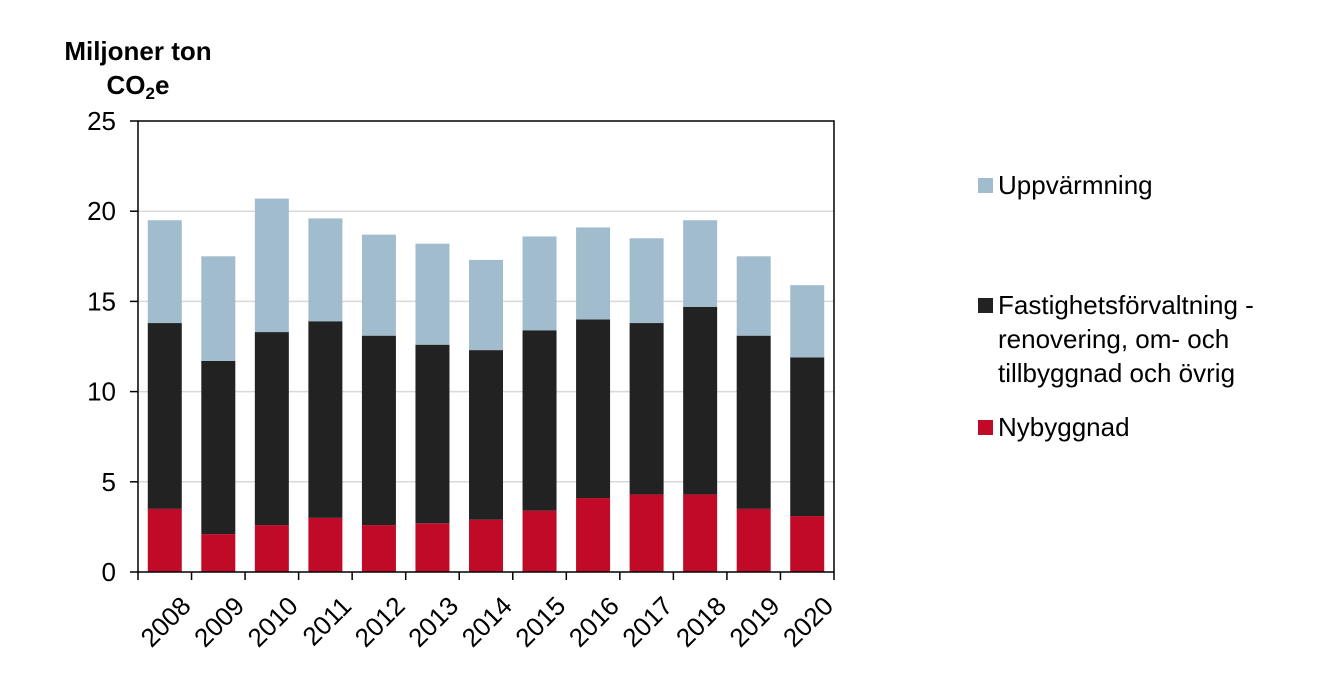 This screenshot has height=681, width=1336. Describe the element at coordinates (101, 392) in the screenshot. I see `y-tick-label: 10` at that location.